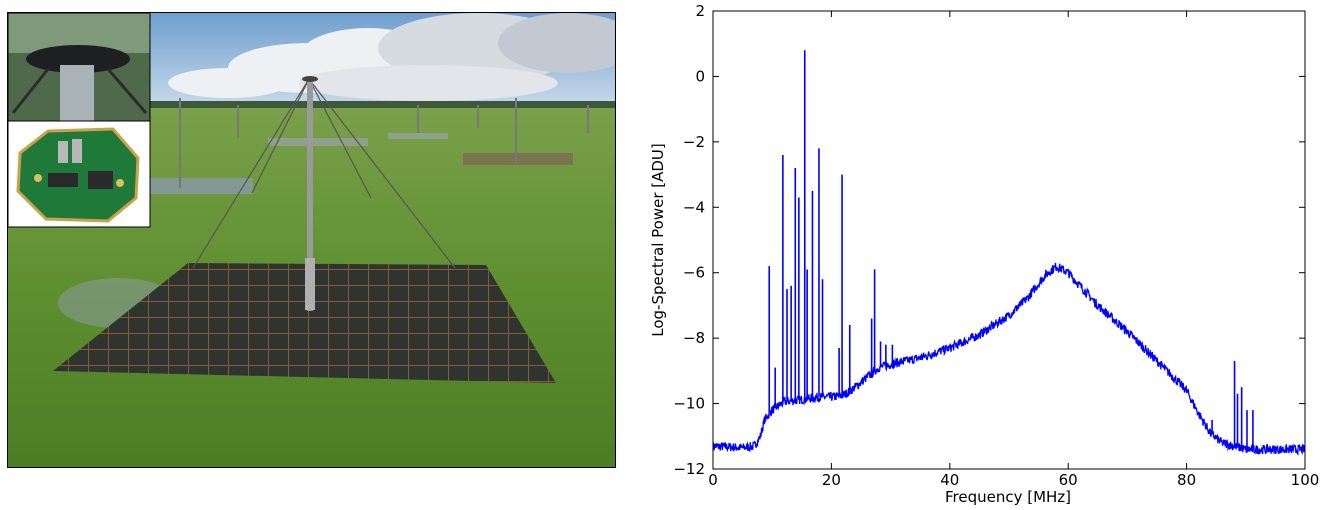 This screenshot has width=1322, height=510. I want to click on x-tick-label: 40, so click(949, 480).